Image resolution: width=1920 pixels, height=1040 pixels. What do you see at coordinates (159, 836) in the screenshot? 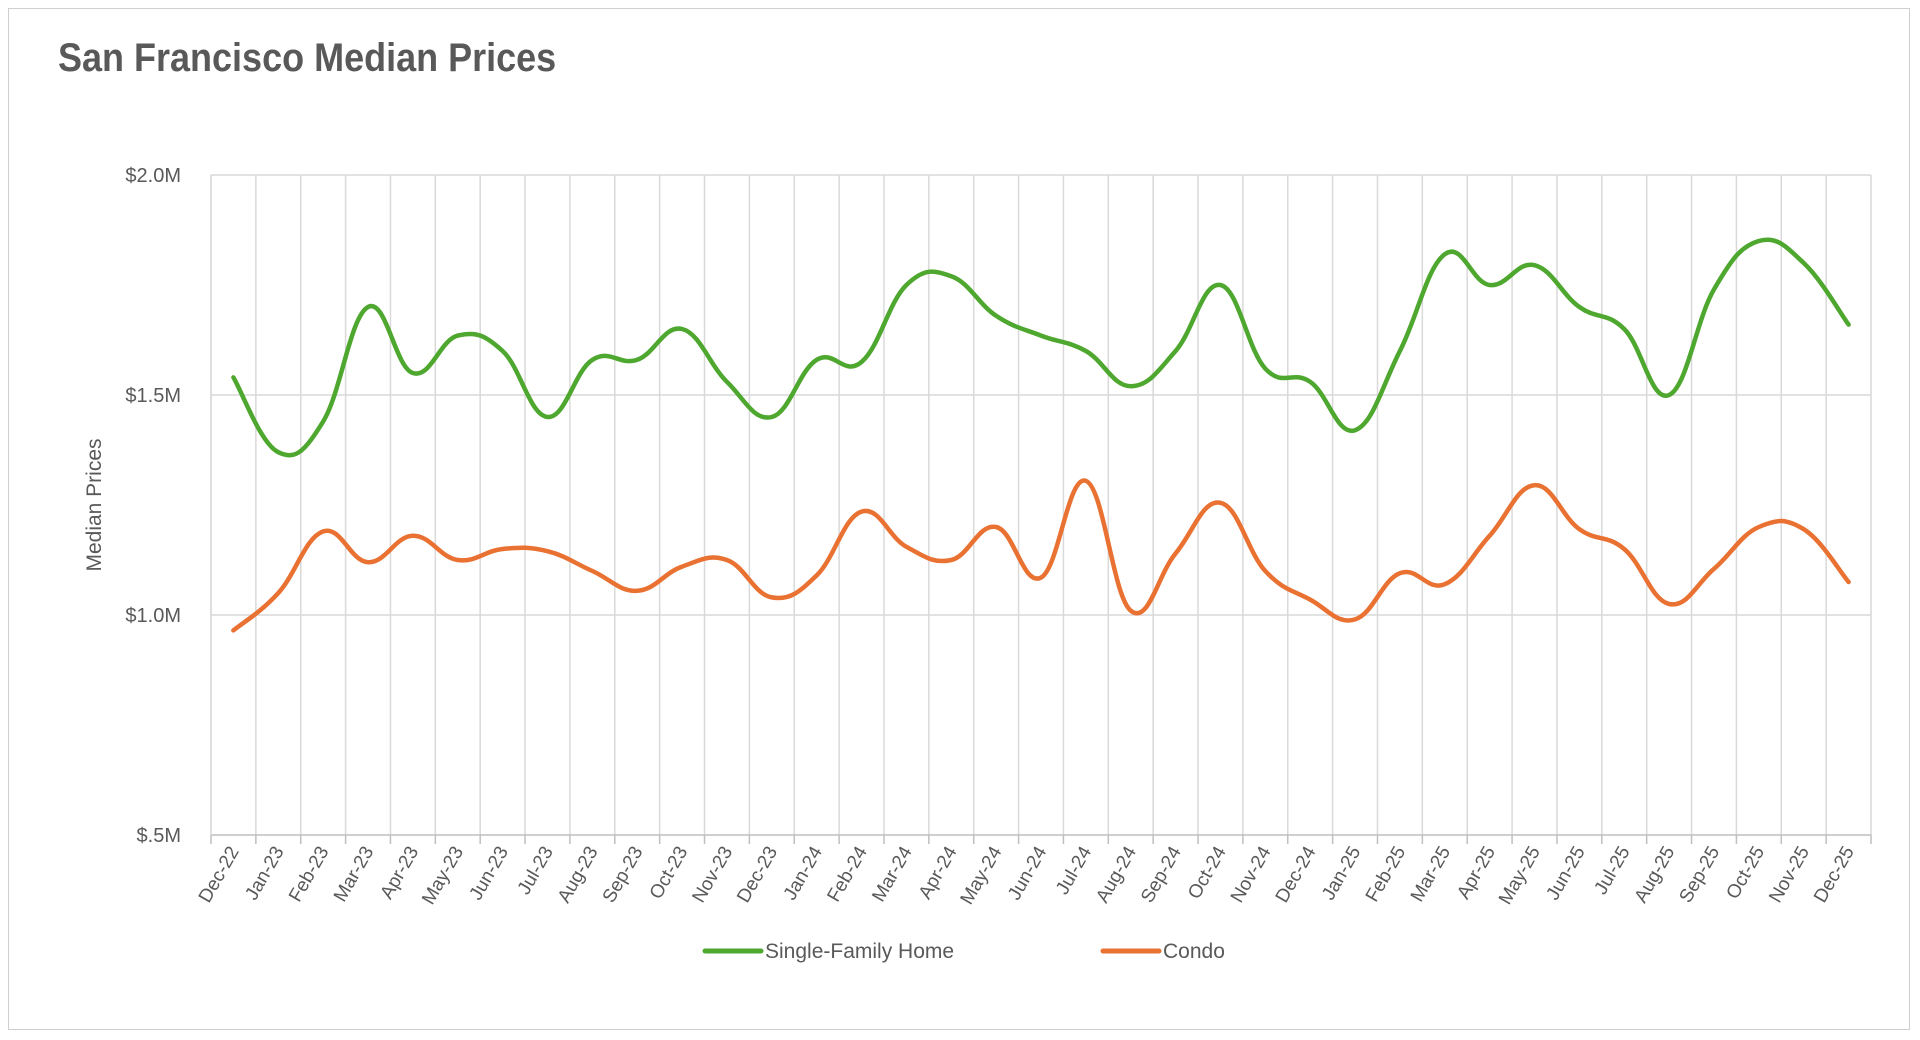
I see `y-tick-label: $.5M` at bounding box center [159, 836].